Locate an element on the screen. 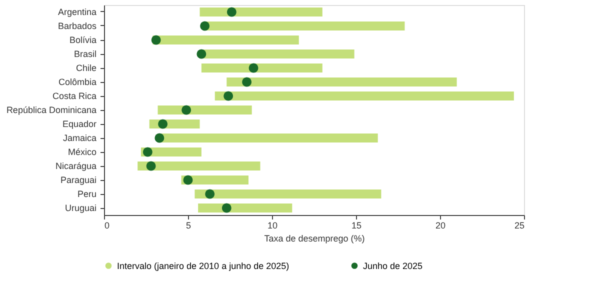 Image resolution: width=600 pixels, height=300 pixels. x-tick-label: 0 is located at coordinates (107, 225).